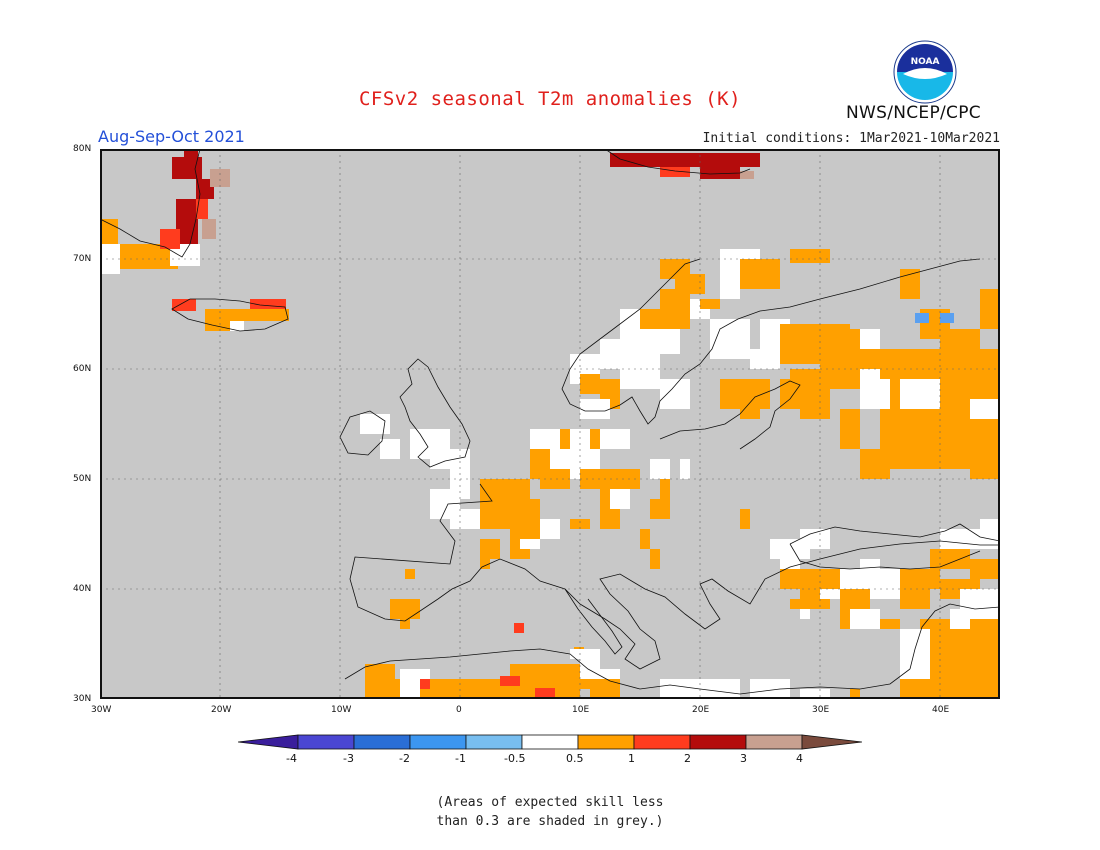  Describe the element at coordinates (730, 415) in the screenshot. I see `baltic-coast` at that location.